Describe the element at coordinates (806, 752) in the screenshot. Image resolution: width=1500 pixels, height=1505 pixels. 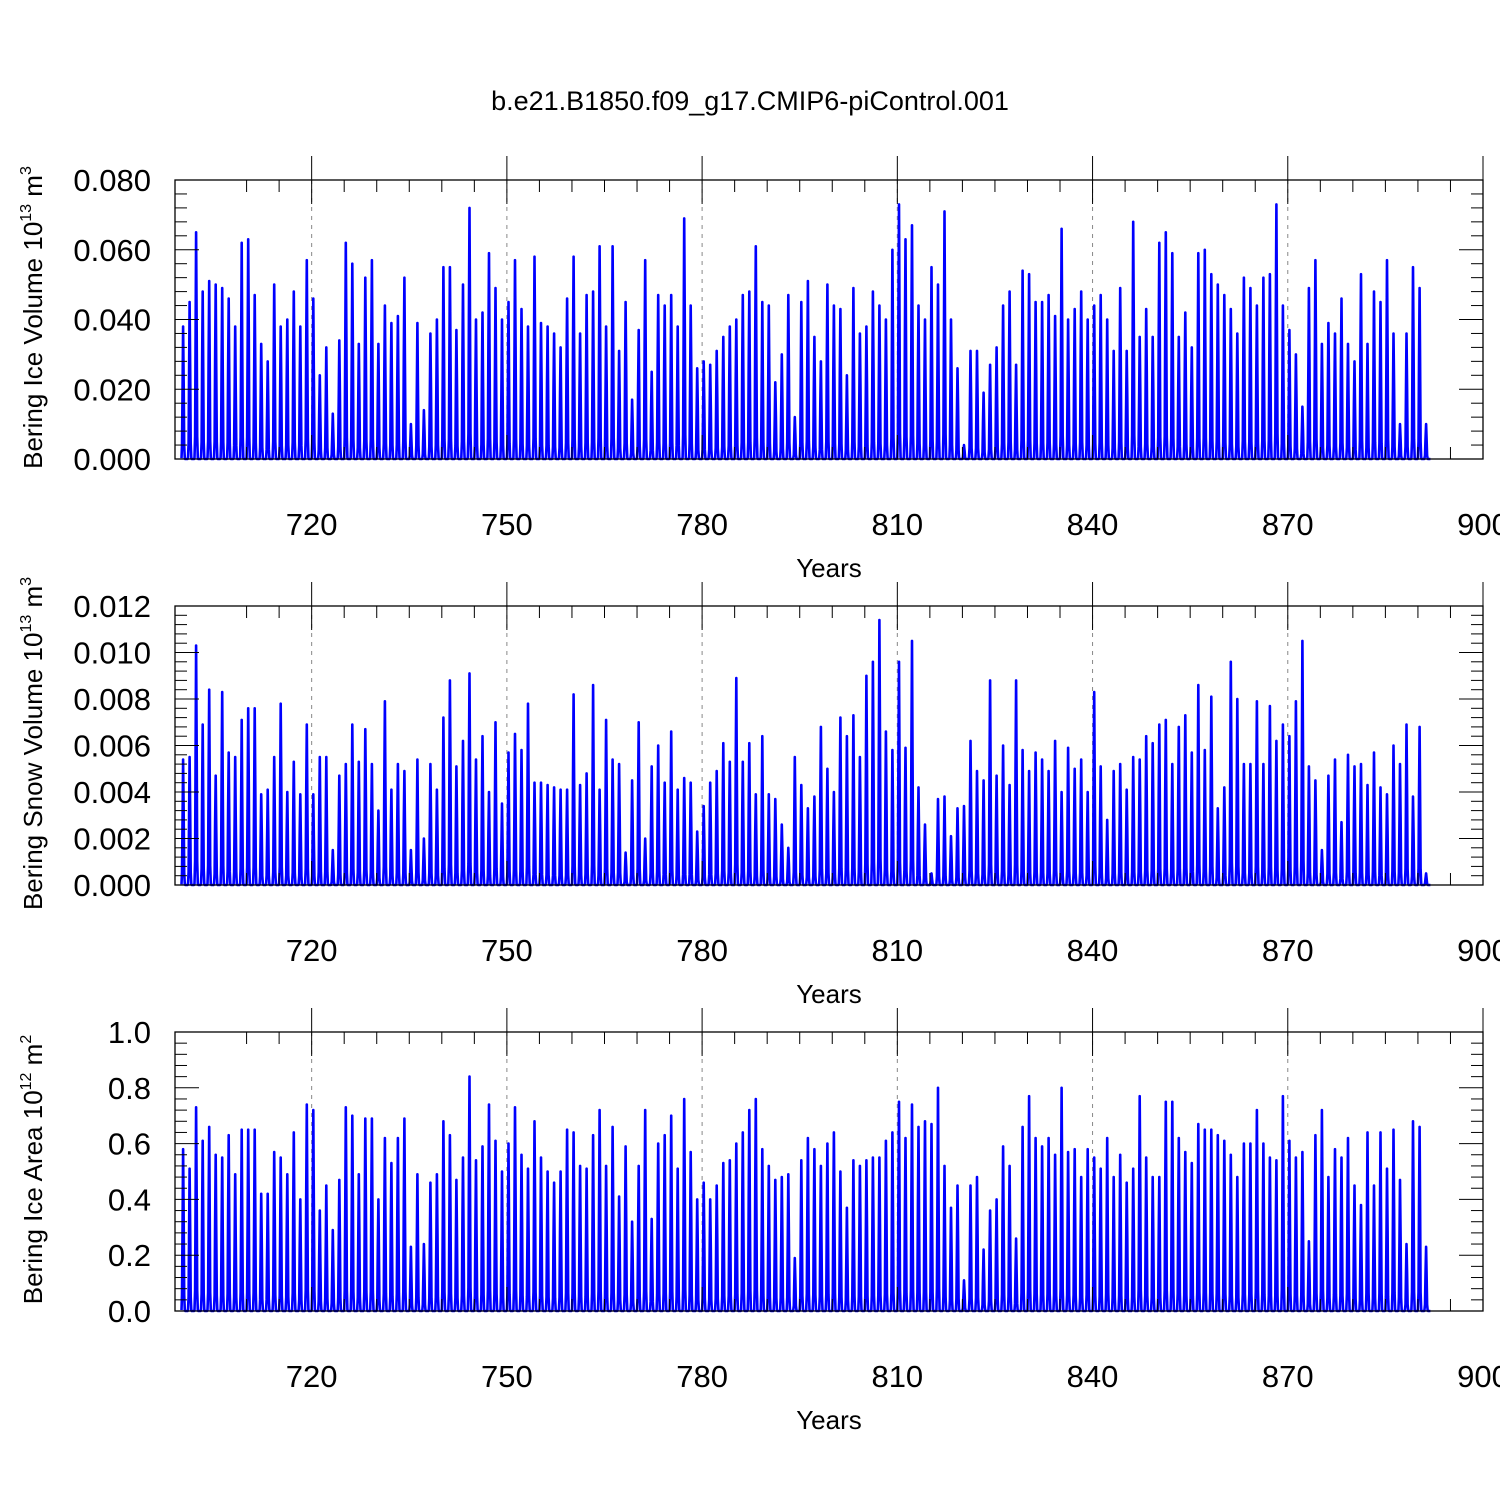
I see `series-line-bering-snow-volume` at that location.